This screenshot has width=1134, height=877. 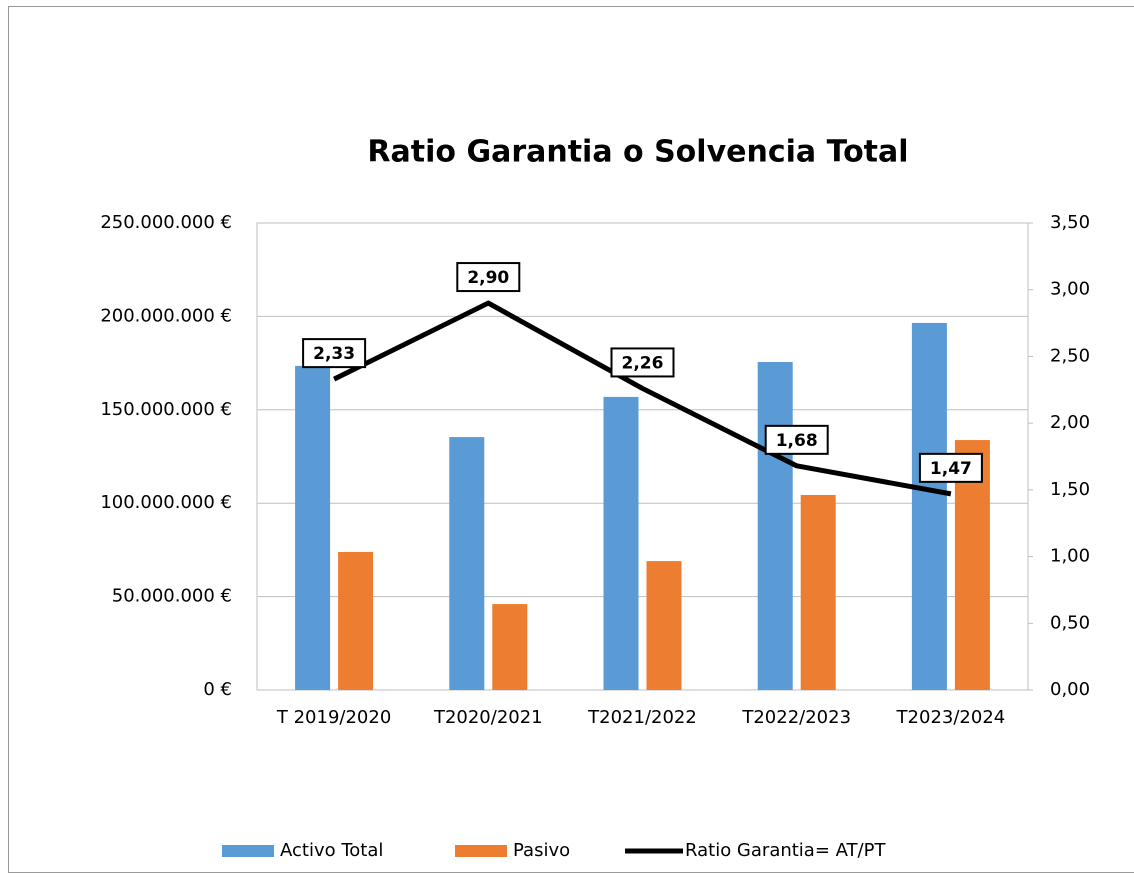 I want to click on y2-tick-label: 0,00, so click(x=1070, y=689).